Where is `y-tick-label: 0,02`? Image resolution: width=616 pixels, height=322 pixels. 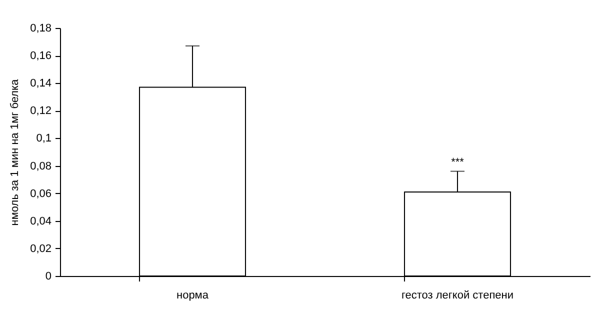 y-tick-label: 0,02 is located at coordinates (41, 248).